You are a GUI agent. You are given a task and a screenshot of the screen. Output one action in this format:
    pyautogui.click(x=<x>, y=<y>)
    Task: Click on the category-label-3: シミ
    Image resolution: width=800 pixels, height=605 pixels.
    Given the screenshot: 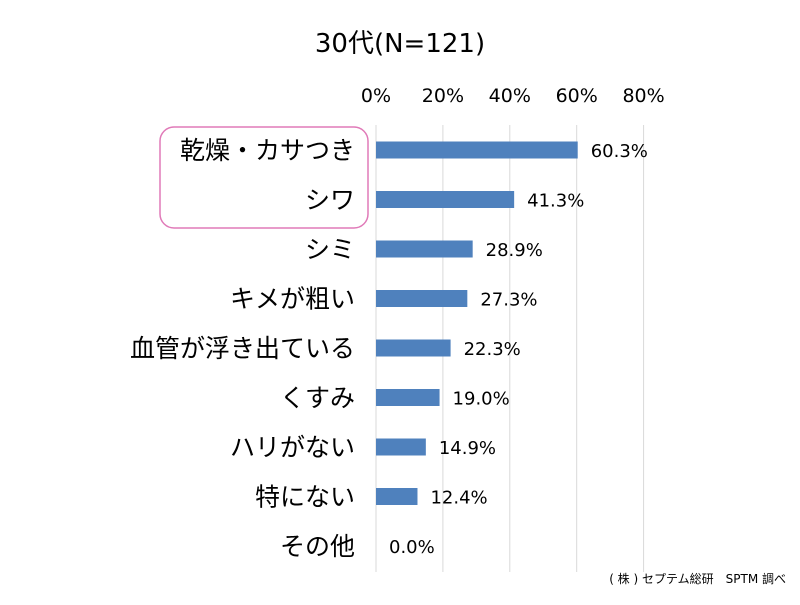 What is the action you would take?
    pyautogui.click(x=330, y=249)
    